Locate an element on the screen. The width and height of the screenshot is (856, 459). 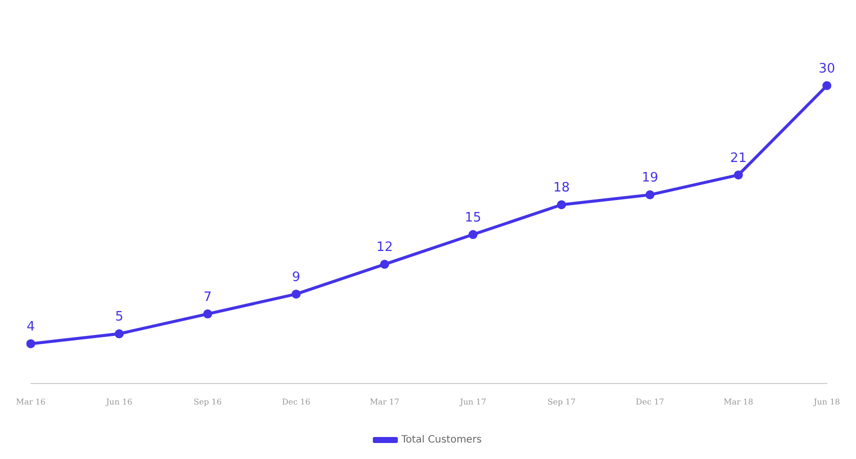
data-label: 7 is located at coordinates (208, 297).